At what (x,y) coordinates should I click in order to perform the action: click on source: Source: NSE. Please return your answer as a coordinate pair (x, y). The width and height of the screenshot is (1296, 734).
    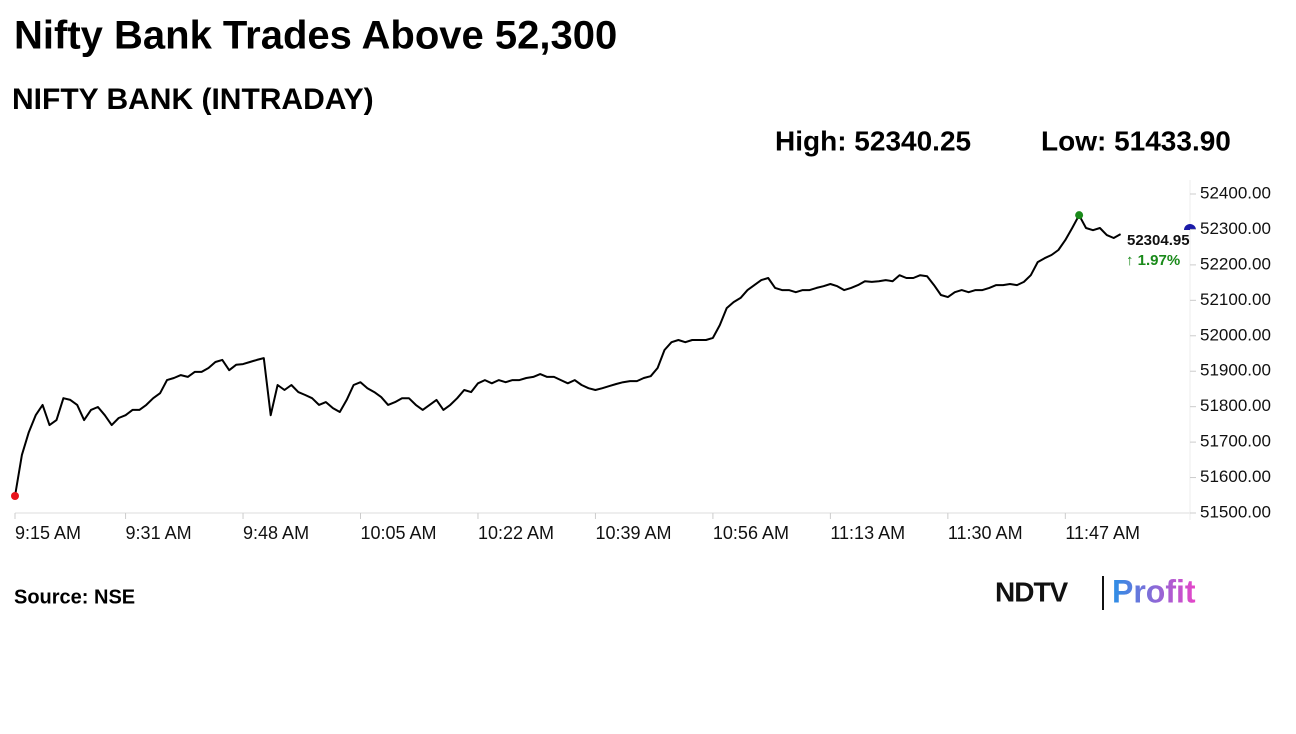
    Looking at the image, I should click on (74, 597).